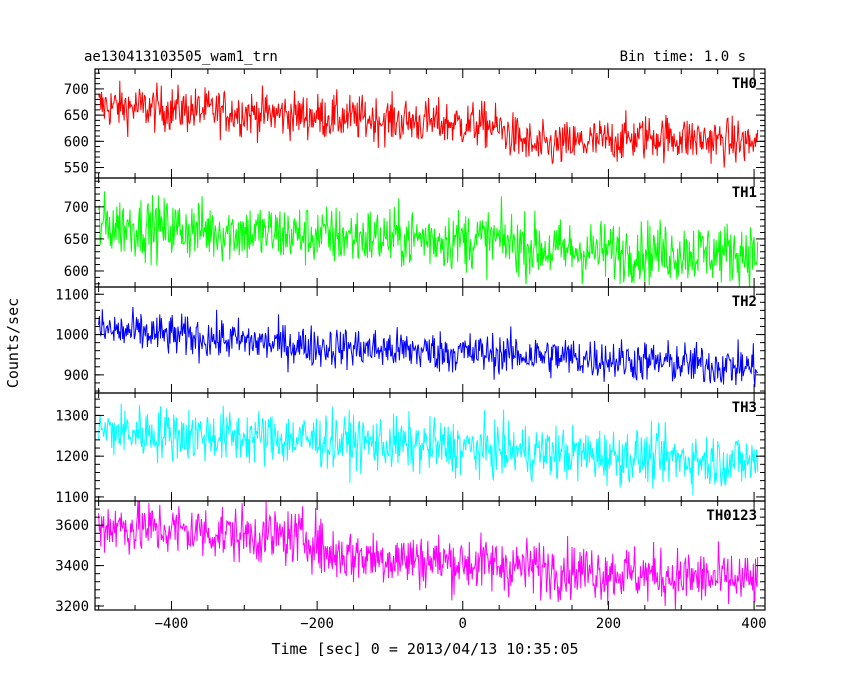  Describe the element at coordinates (76, 376) in the screenshot. I see `y-tick-label: 900` at that location.